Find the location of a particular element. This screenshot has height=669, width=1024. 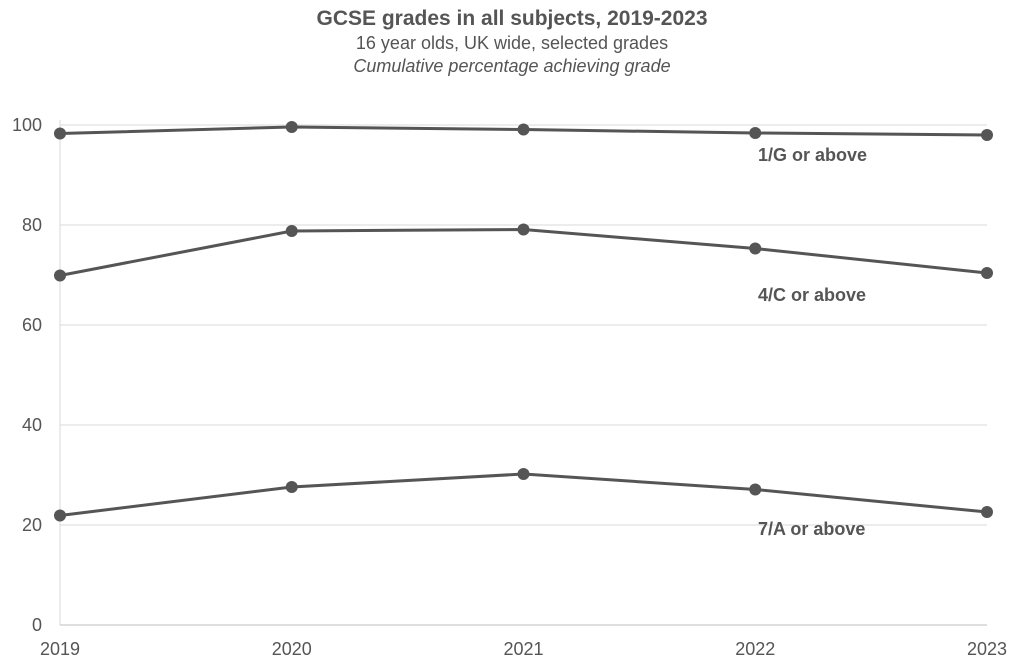

series-label: 7/A or above is located at coordinates (811, 529).